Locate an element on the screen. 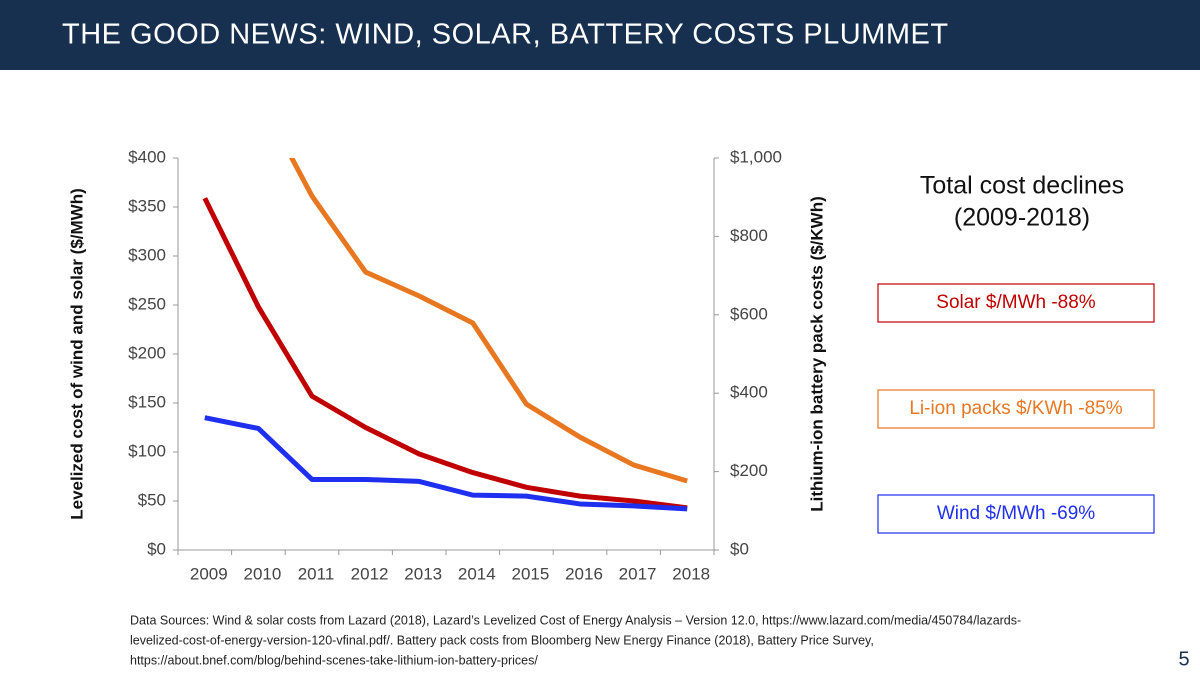 This screenshot has height=673, width=1200. y-tick-label: $0 is located at coordinates (156, 548).